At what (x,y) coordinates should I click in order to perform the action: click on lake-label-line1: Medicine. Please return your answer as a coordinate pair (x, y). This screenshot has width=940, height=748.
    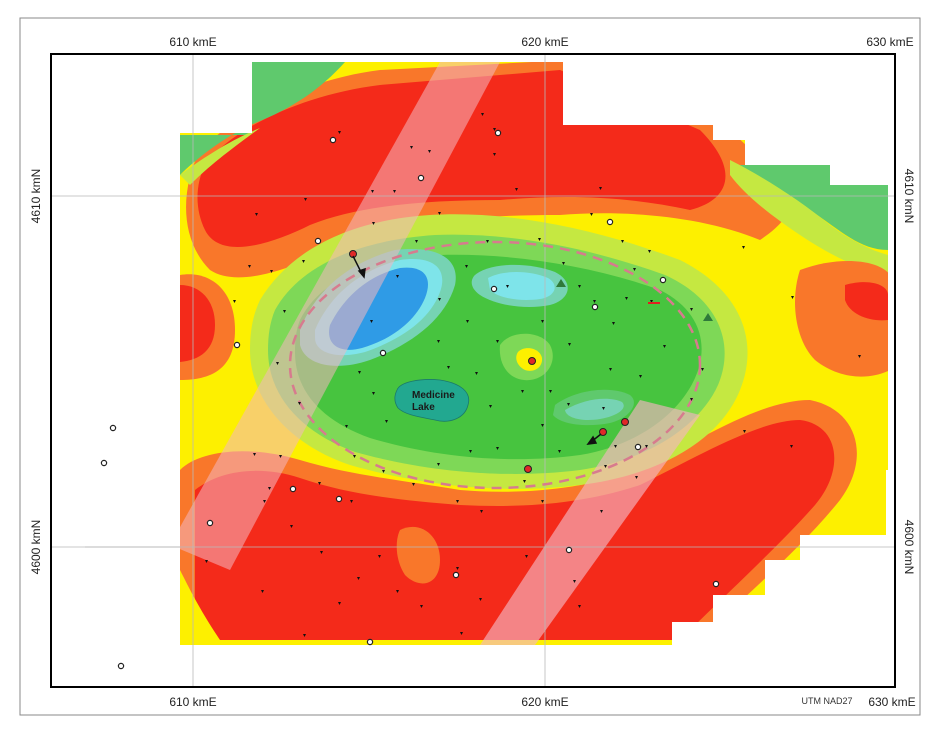
    Looking at the image, I should click on (433, 395).